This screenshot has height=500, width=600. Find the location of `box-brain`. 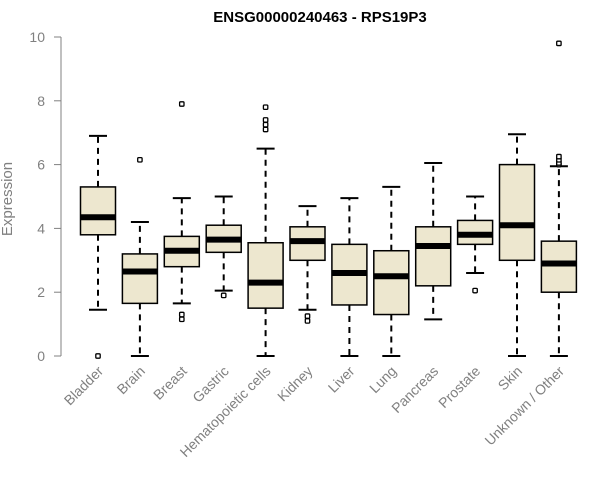

box-brain is located at coordinates (140, 256).